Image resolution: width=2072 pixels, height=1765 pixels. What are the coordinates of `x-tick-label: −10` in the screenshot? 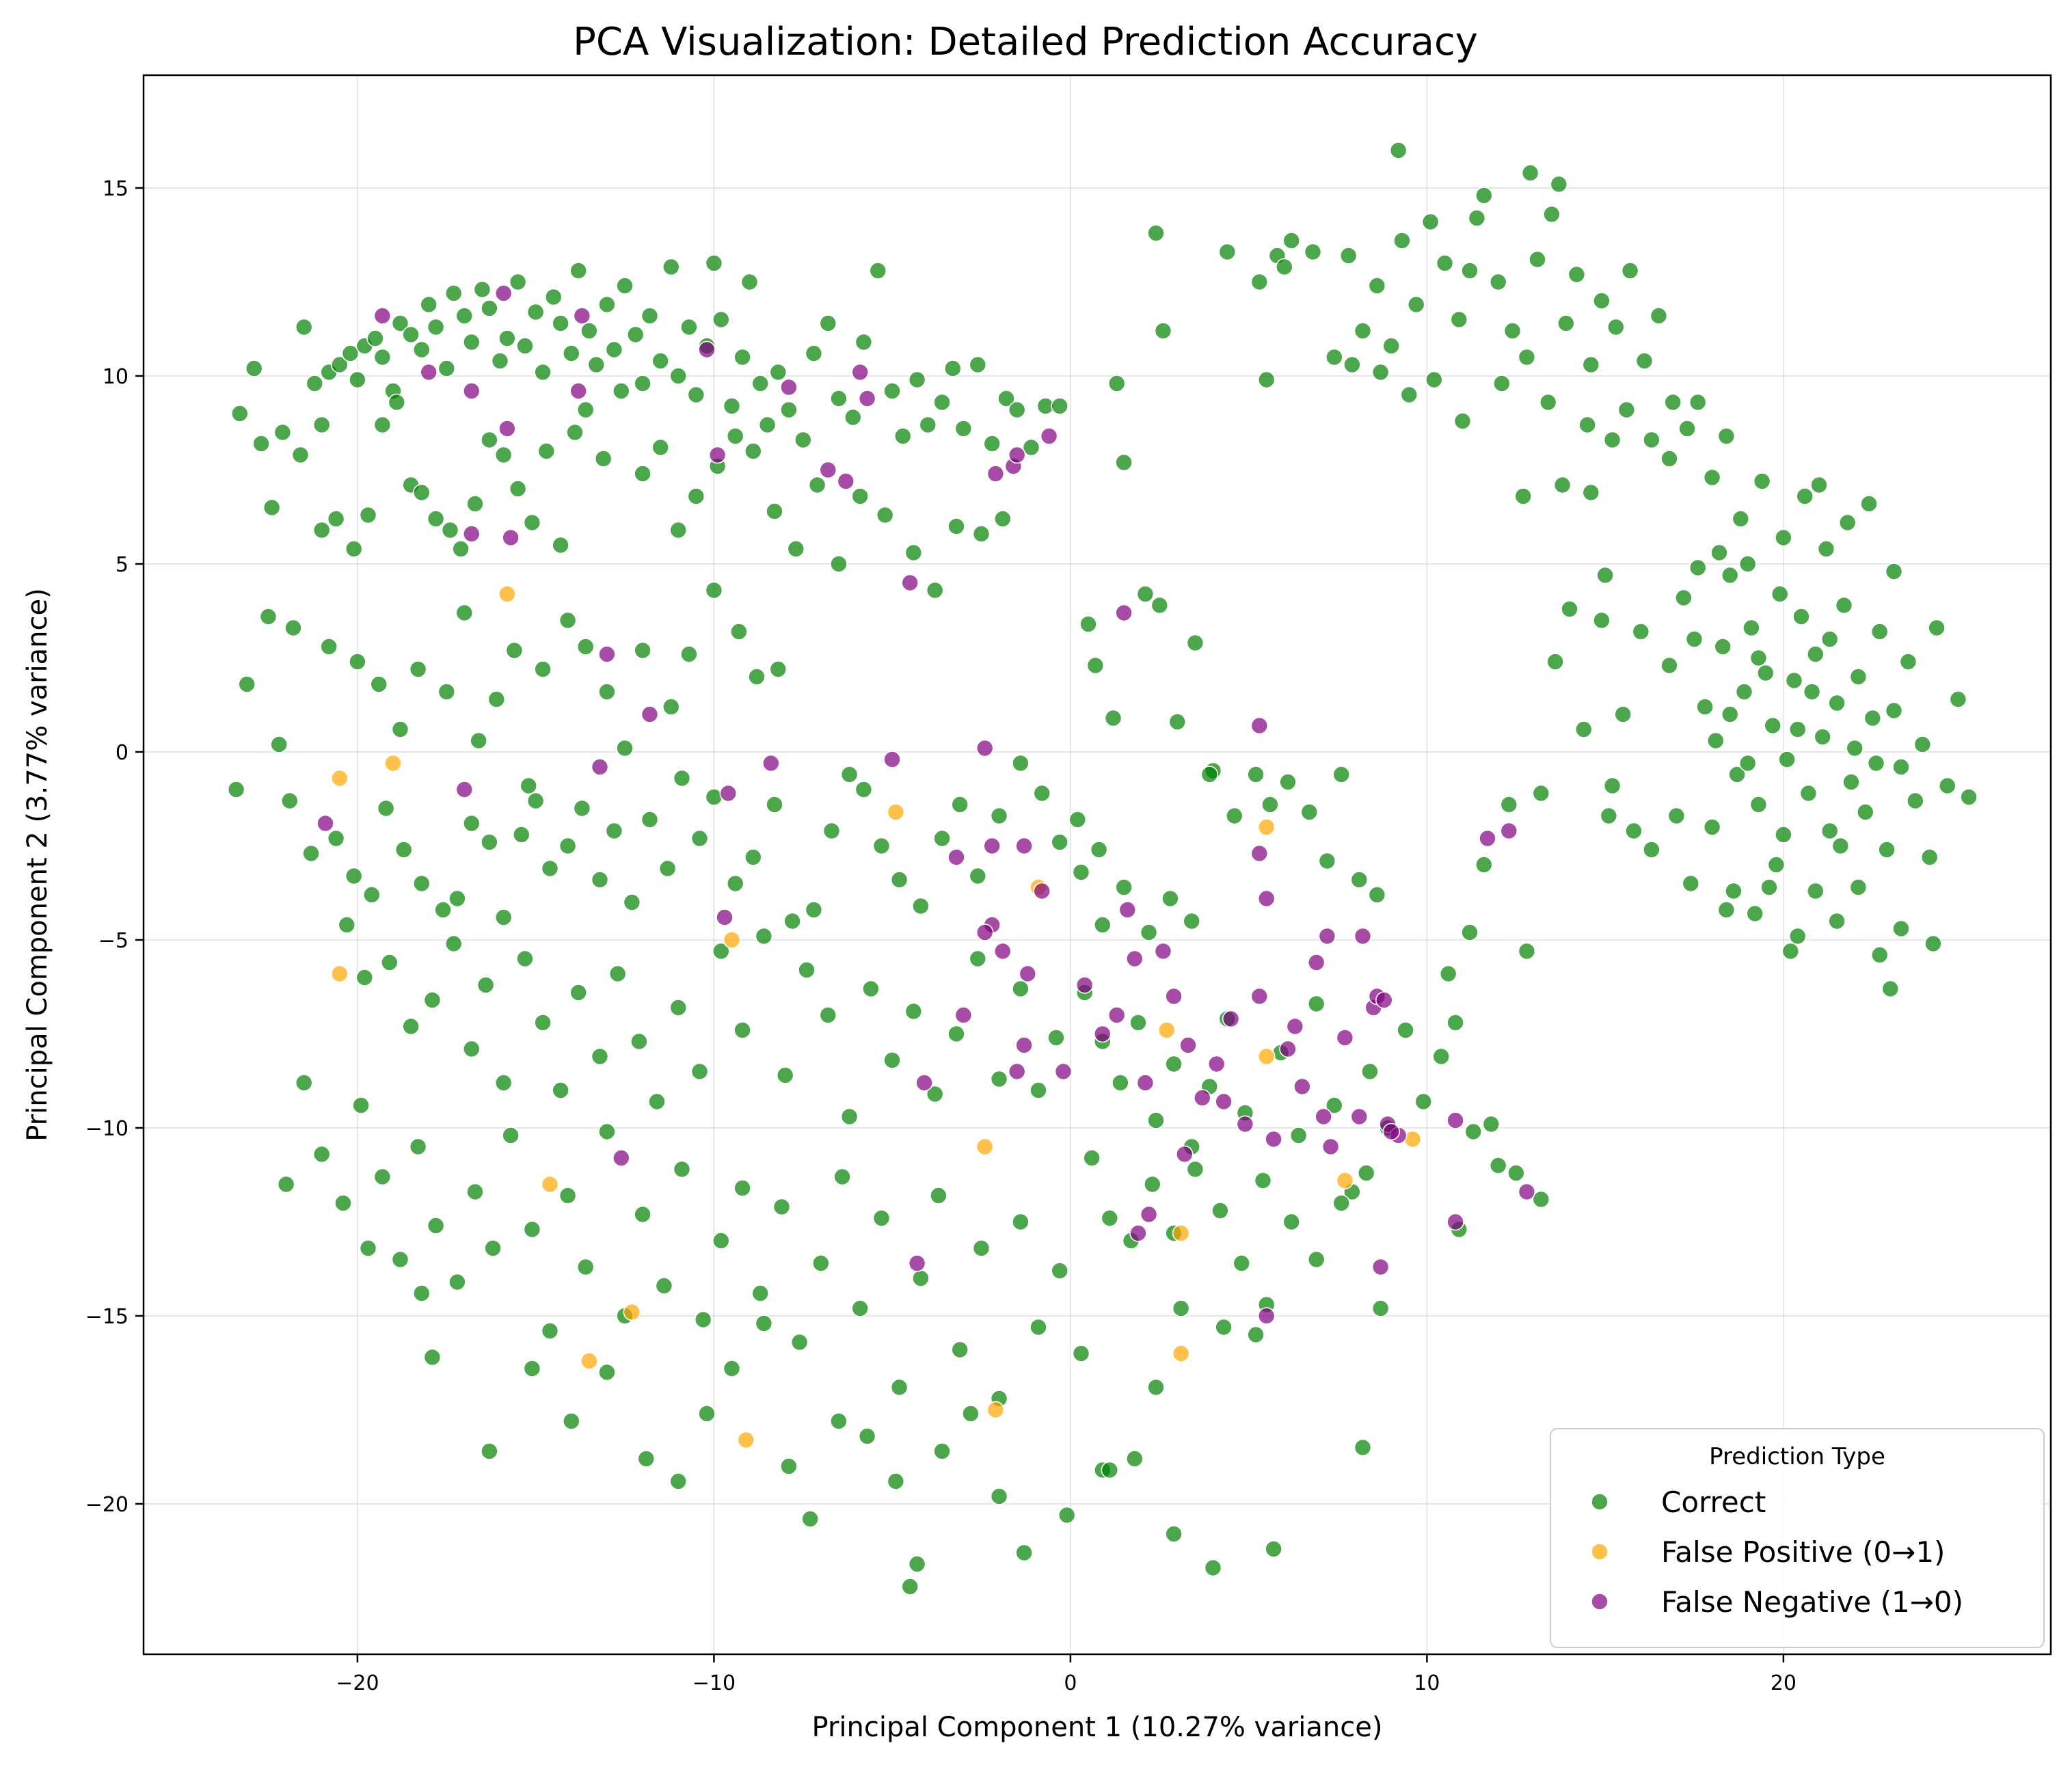 It's located at (714, 1683).